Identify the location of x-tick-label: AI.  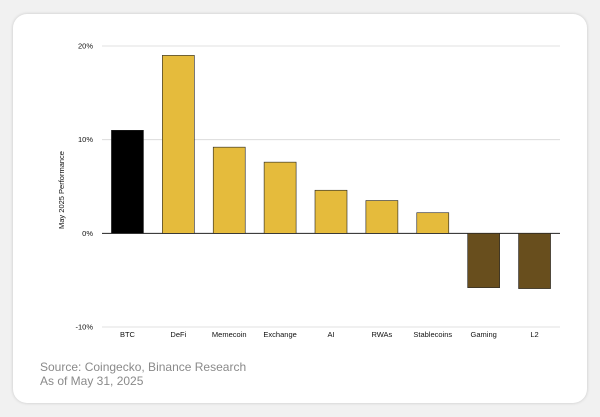
(330, 334).